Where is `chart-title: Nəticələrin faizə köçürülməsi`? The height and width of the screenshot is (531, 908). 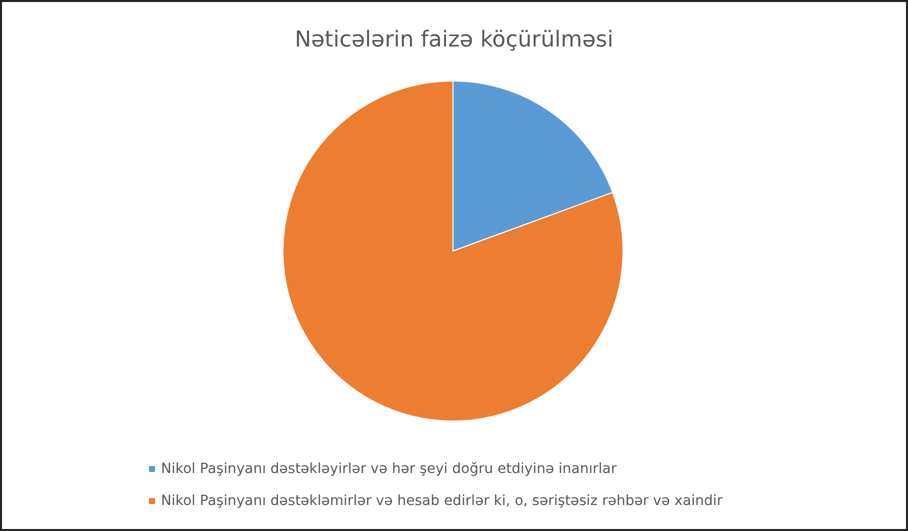 chart-title: Nəticələrin faizə köçürülməsi is located at coordinates (454, 40).